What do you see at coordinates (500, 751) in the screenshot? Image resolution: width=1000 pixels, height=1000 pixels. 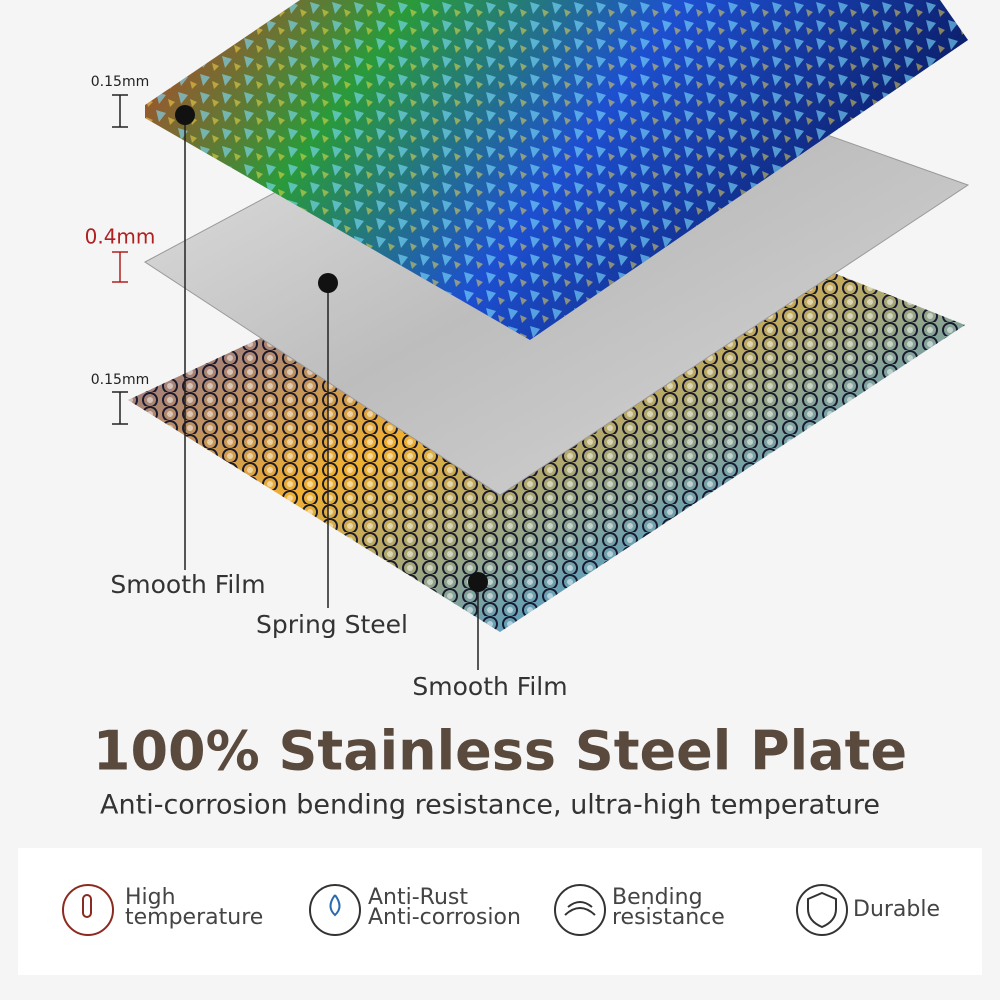 I see `title: 100% Stainless Steel Plate` at bounding box center [500, 751].